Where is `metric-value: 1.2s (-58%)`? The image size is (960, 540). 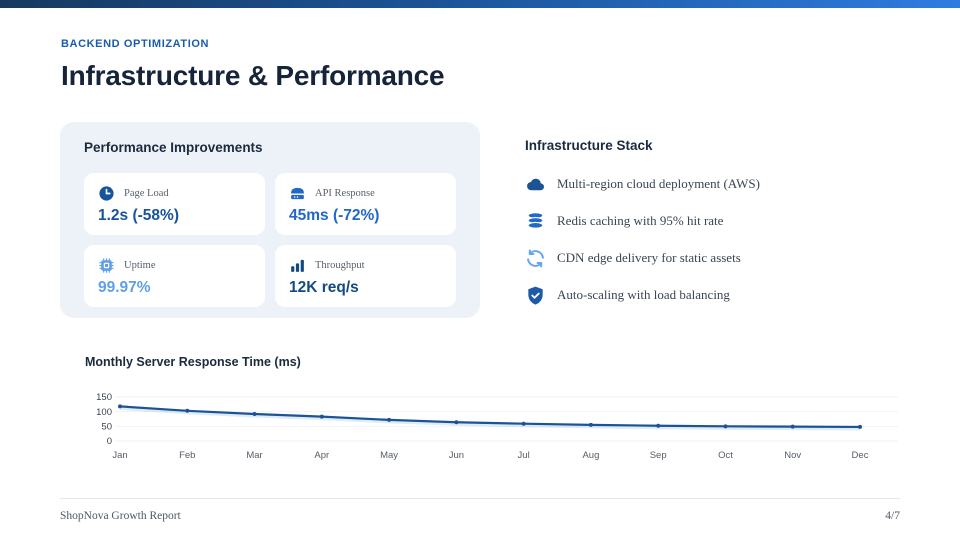
metric-value: 1.2s (-58%) is located at coordinates (138, 215).